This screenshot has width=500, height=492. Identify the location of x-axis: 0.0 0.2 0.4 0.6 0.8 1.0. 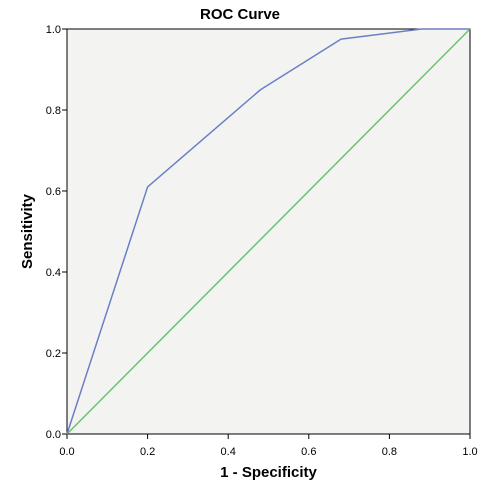
(268, 446).